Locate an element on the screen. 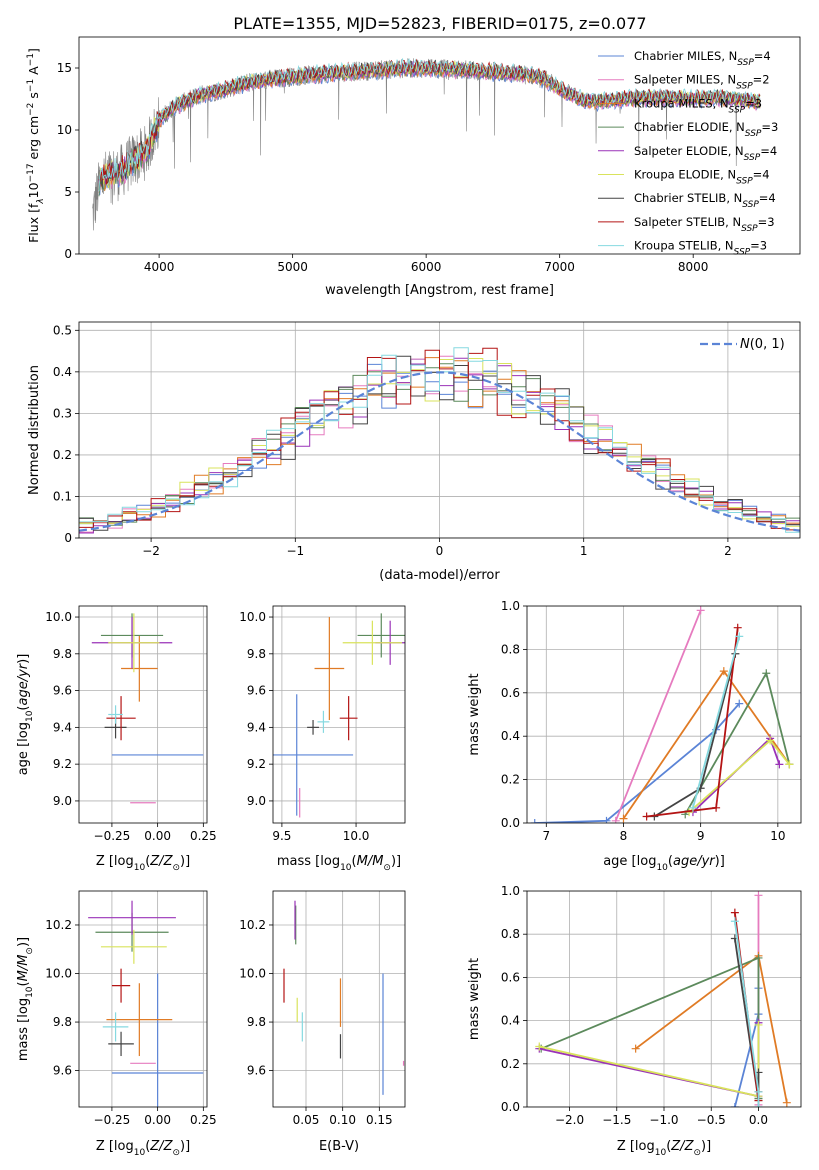 Image resolution: width=819 pixels, height=1170 pixels. weight-line-chabrier-elodie is located at coordinates (650, 1027).